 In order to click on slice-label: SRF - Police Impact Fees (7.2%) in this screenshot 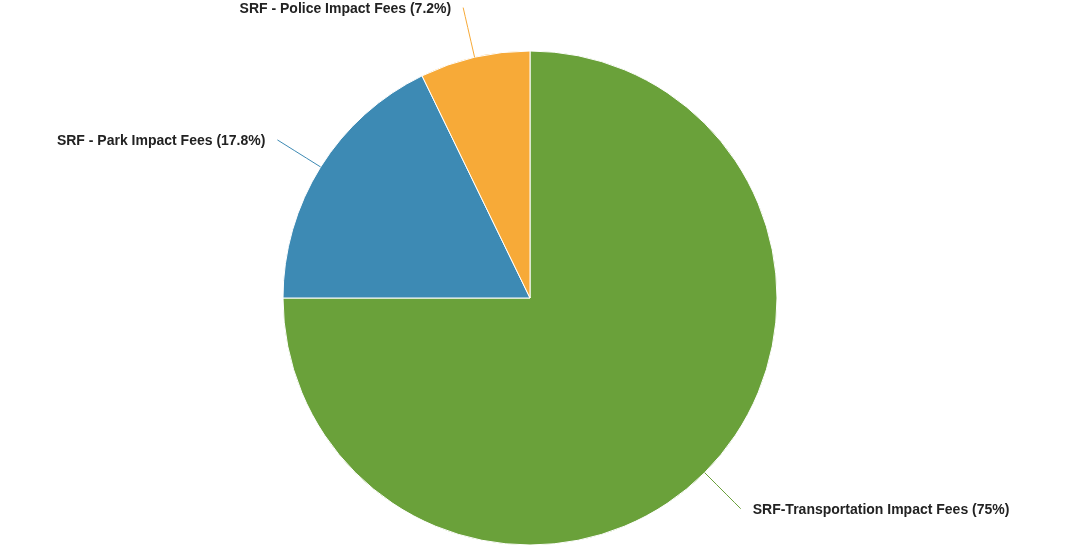, I will do `click(345, 8)`.